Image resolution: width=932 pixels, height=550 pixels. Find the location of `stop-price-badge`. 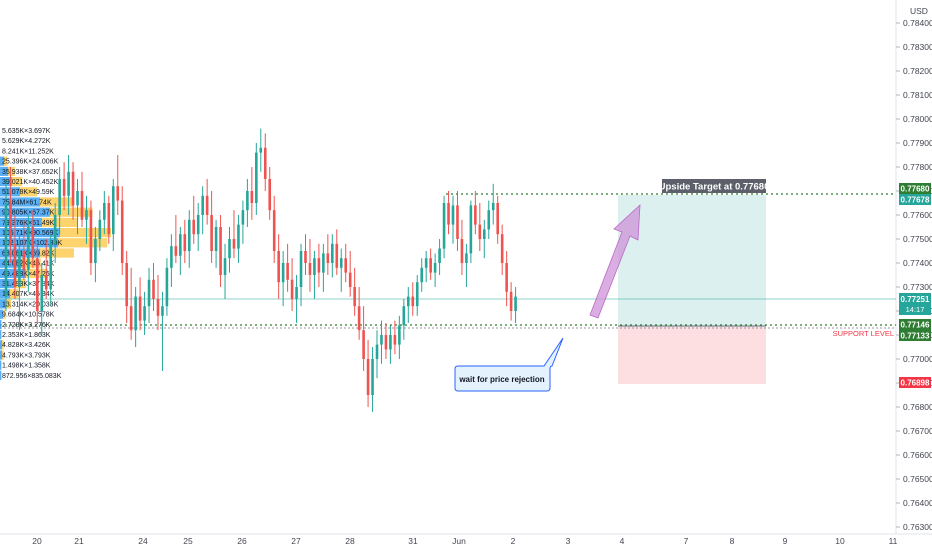

stop-price-badge is located at coordinates (915, 382).